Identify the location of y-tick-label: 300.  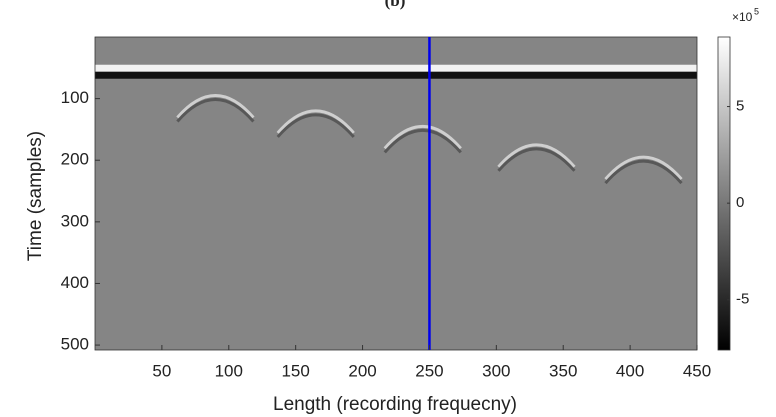
(75, 220).